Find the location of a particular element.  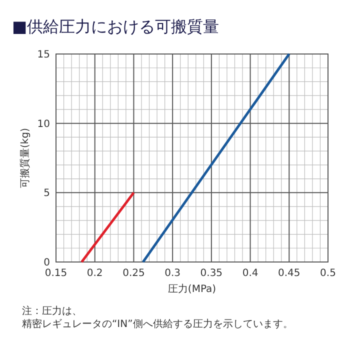

x-tick-label: 0.25 is located at coordinates (133, 273).